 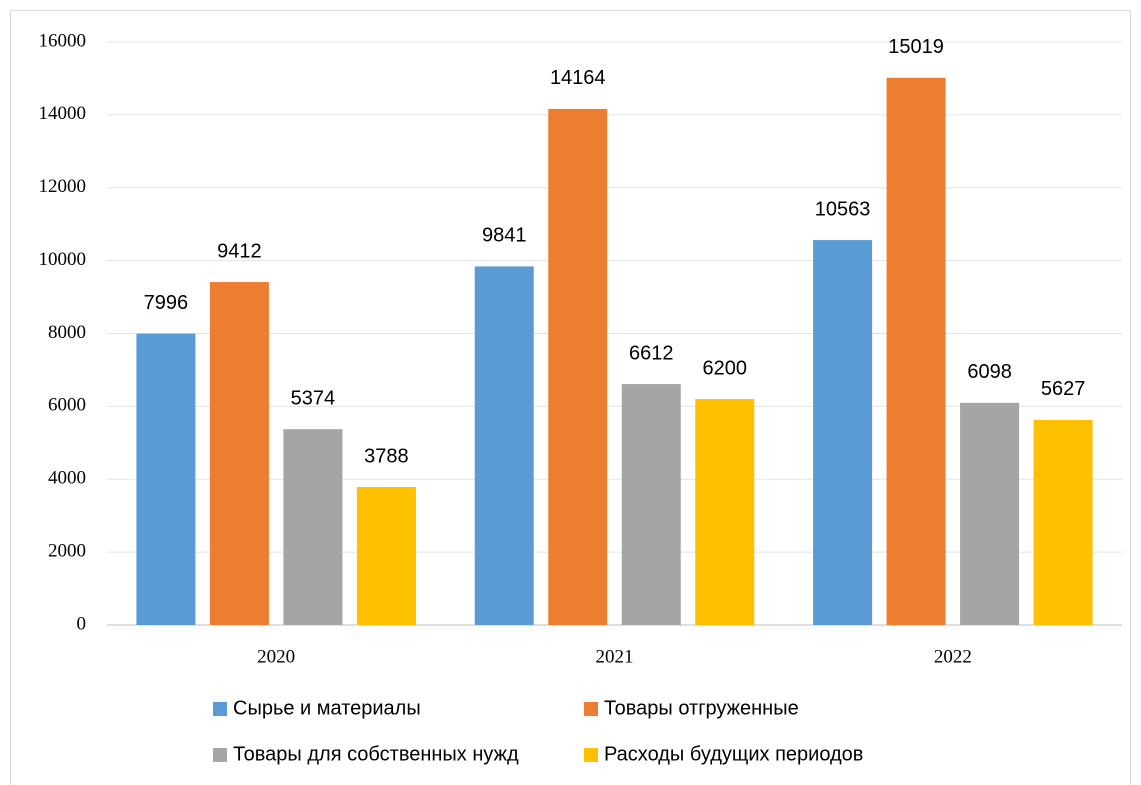 What do you see at coordinates (63, 259) in the screenshot?
I see `y-tick-label: 10000` at bounding box center [63, 259].